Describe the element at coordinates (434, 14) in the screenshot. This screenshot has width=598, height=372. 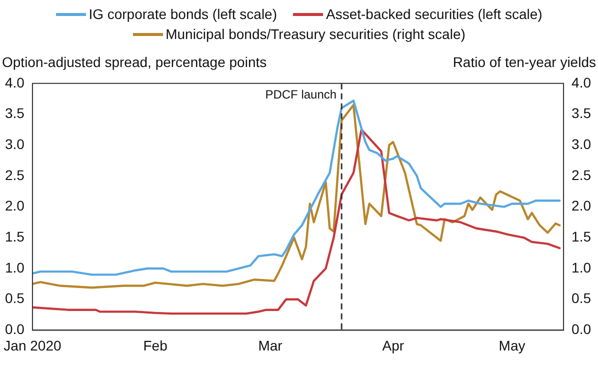
I see `legend-label: Asset-backed securities (left scale)` at that location.